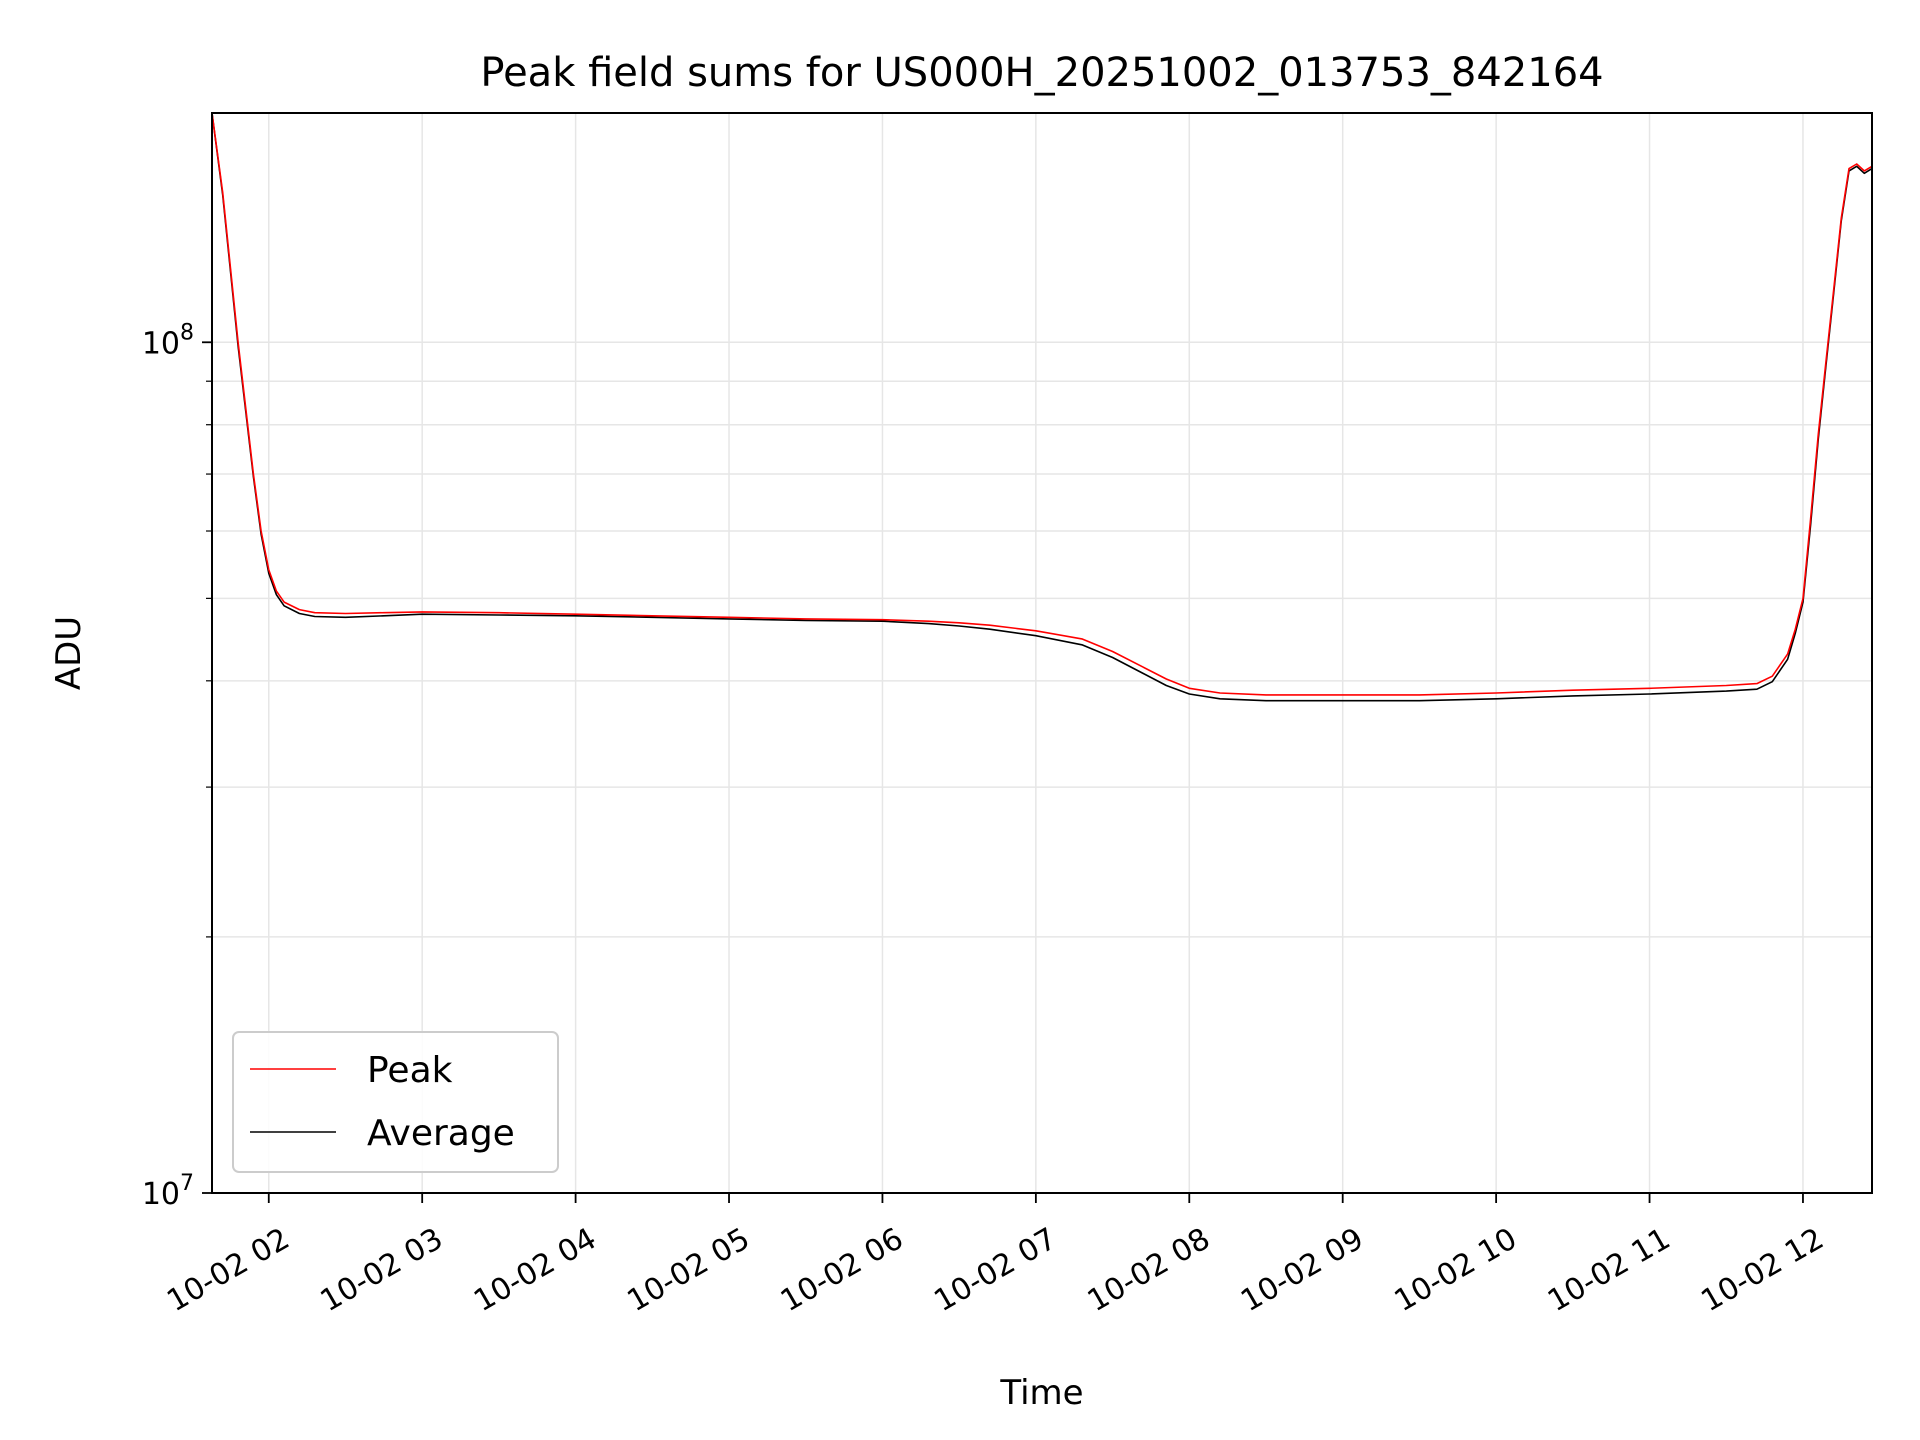  I want to click on x-axis-label: Time, so click(1041, 1393).